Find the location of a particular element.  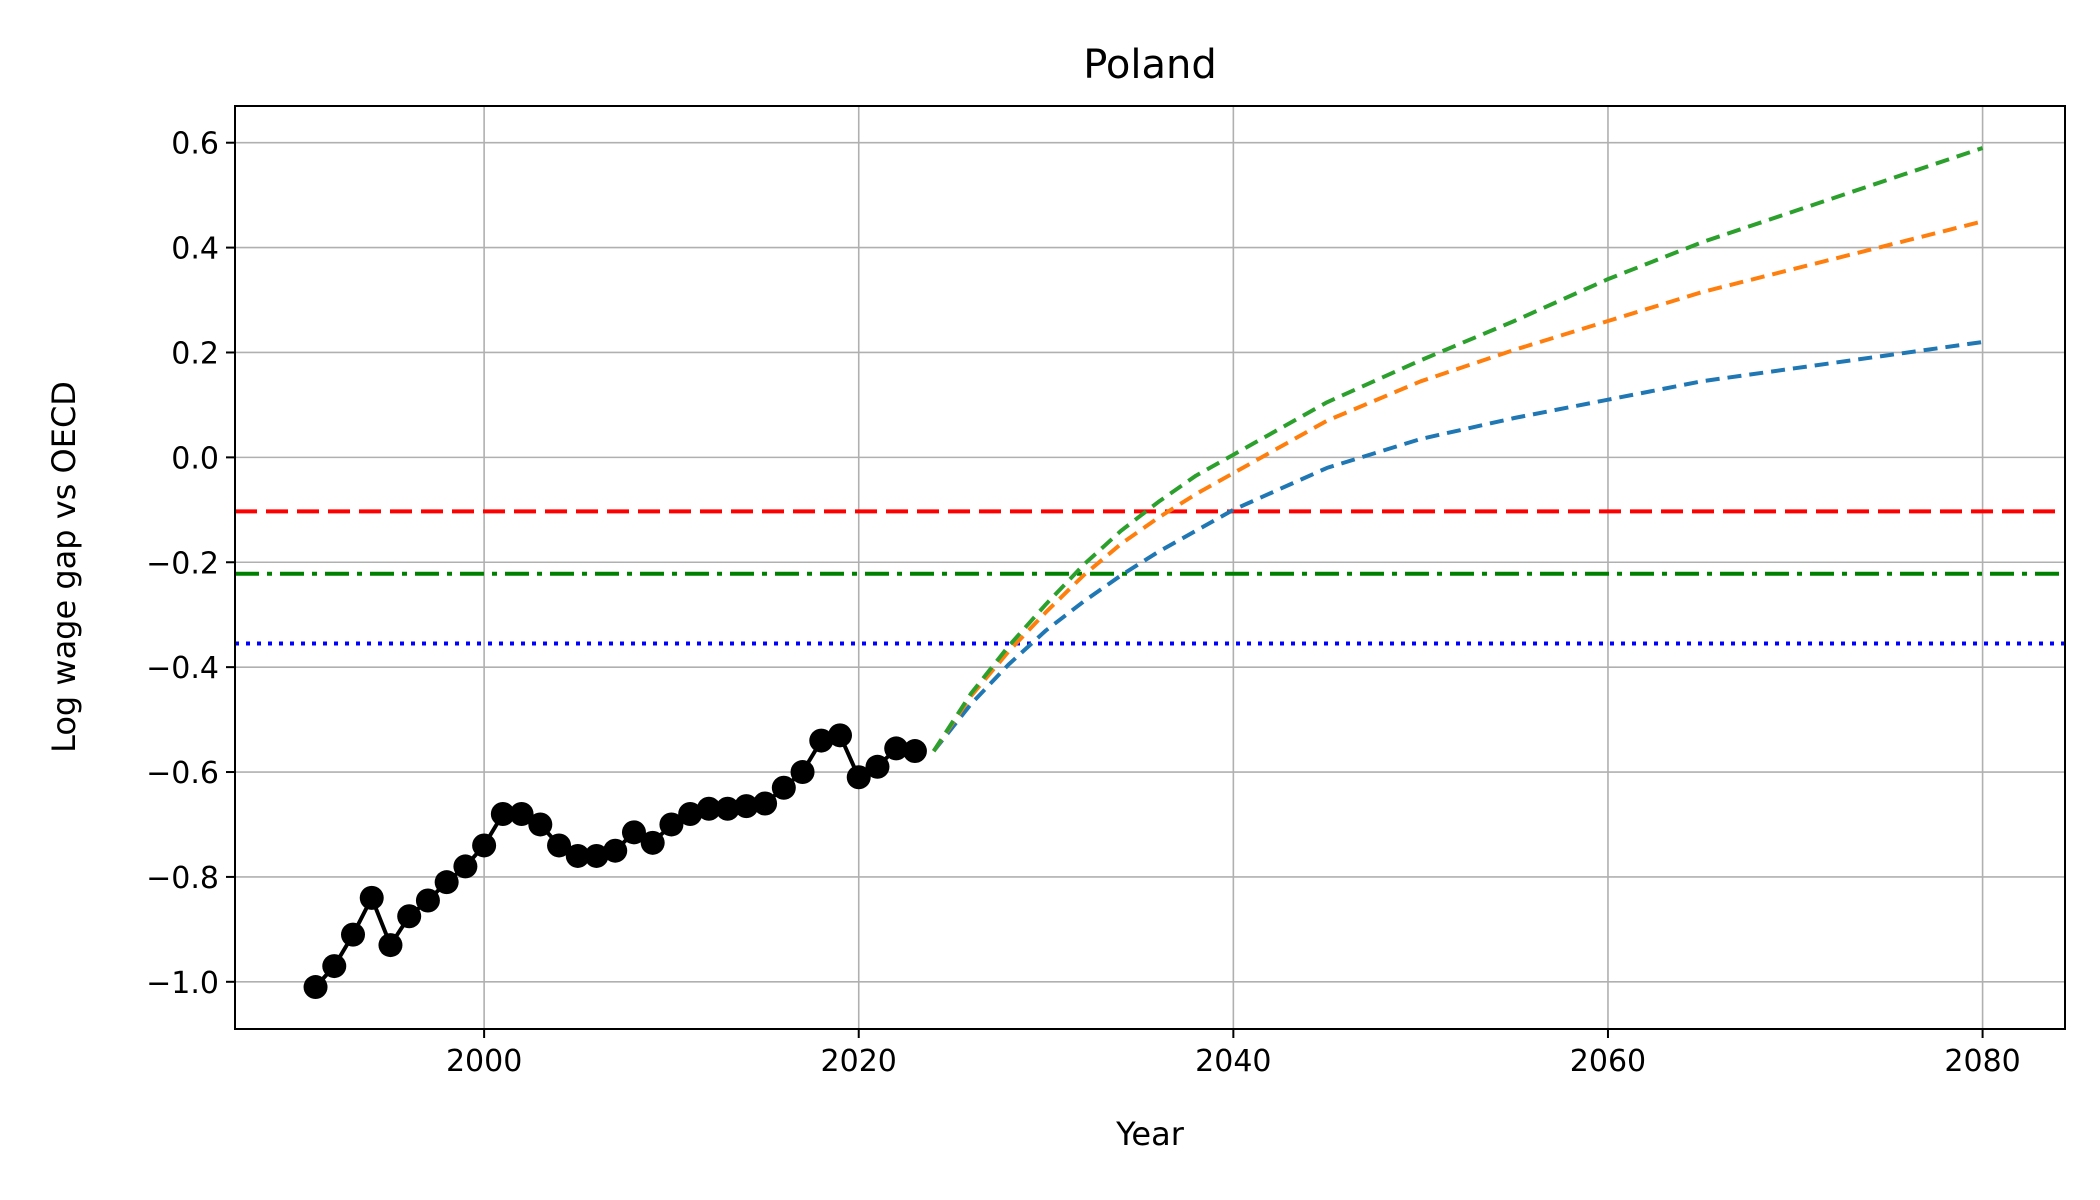

y-tick-label: 0.0 is located at coordinates (195, 458).